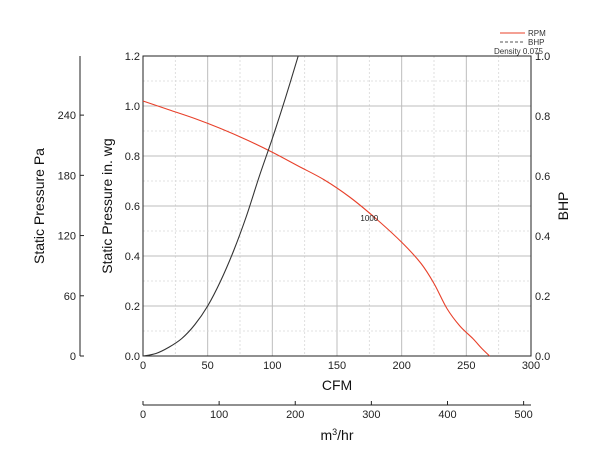 This screenshot has width=600, height=462. Describe the element at coordinates (272, 366) in the screenshot. I see `x-tick-label: 100` at that location.